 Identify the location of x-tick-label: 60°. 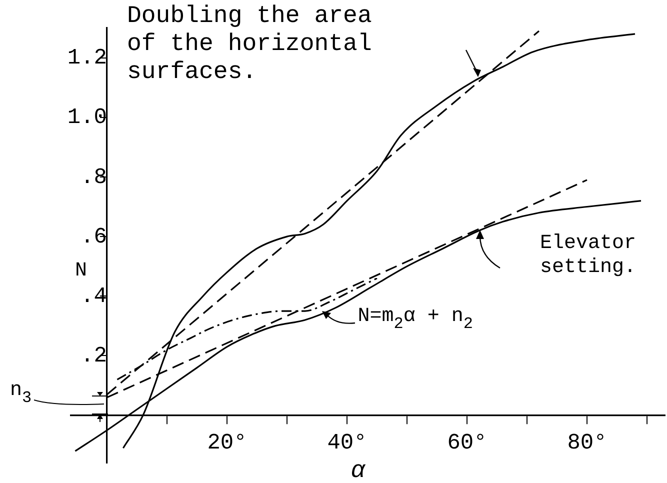
(467, 443).